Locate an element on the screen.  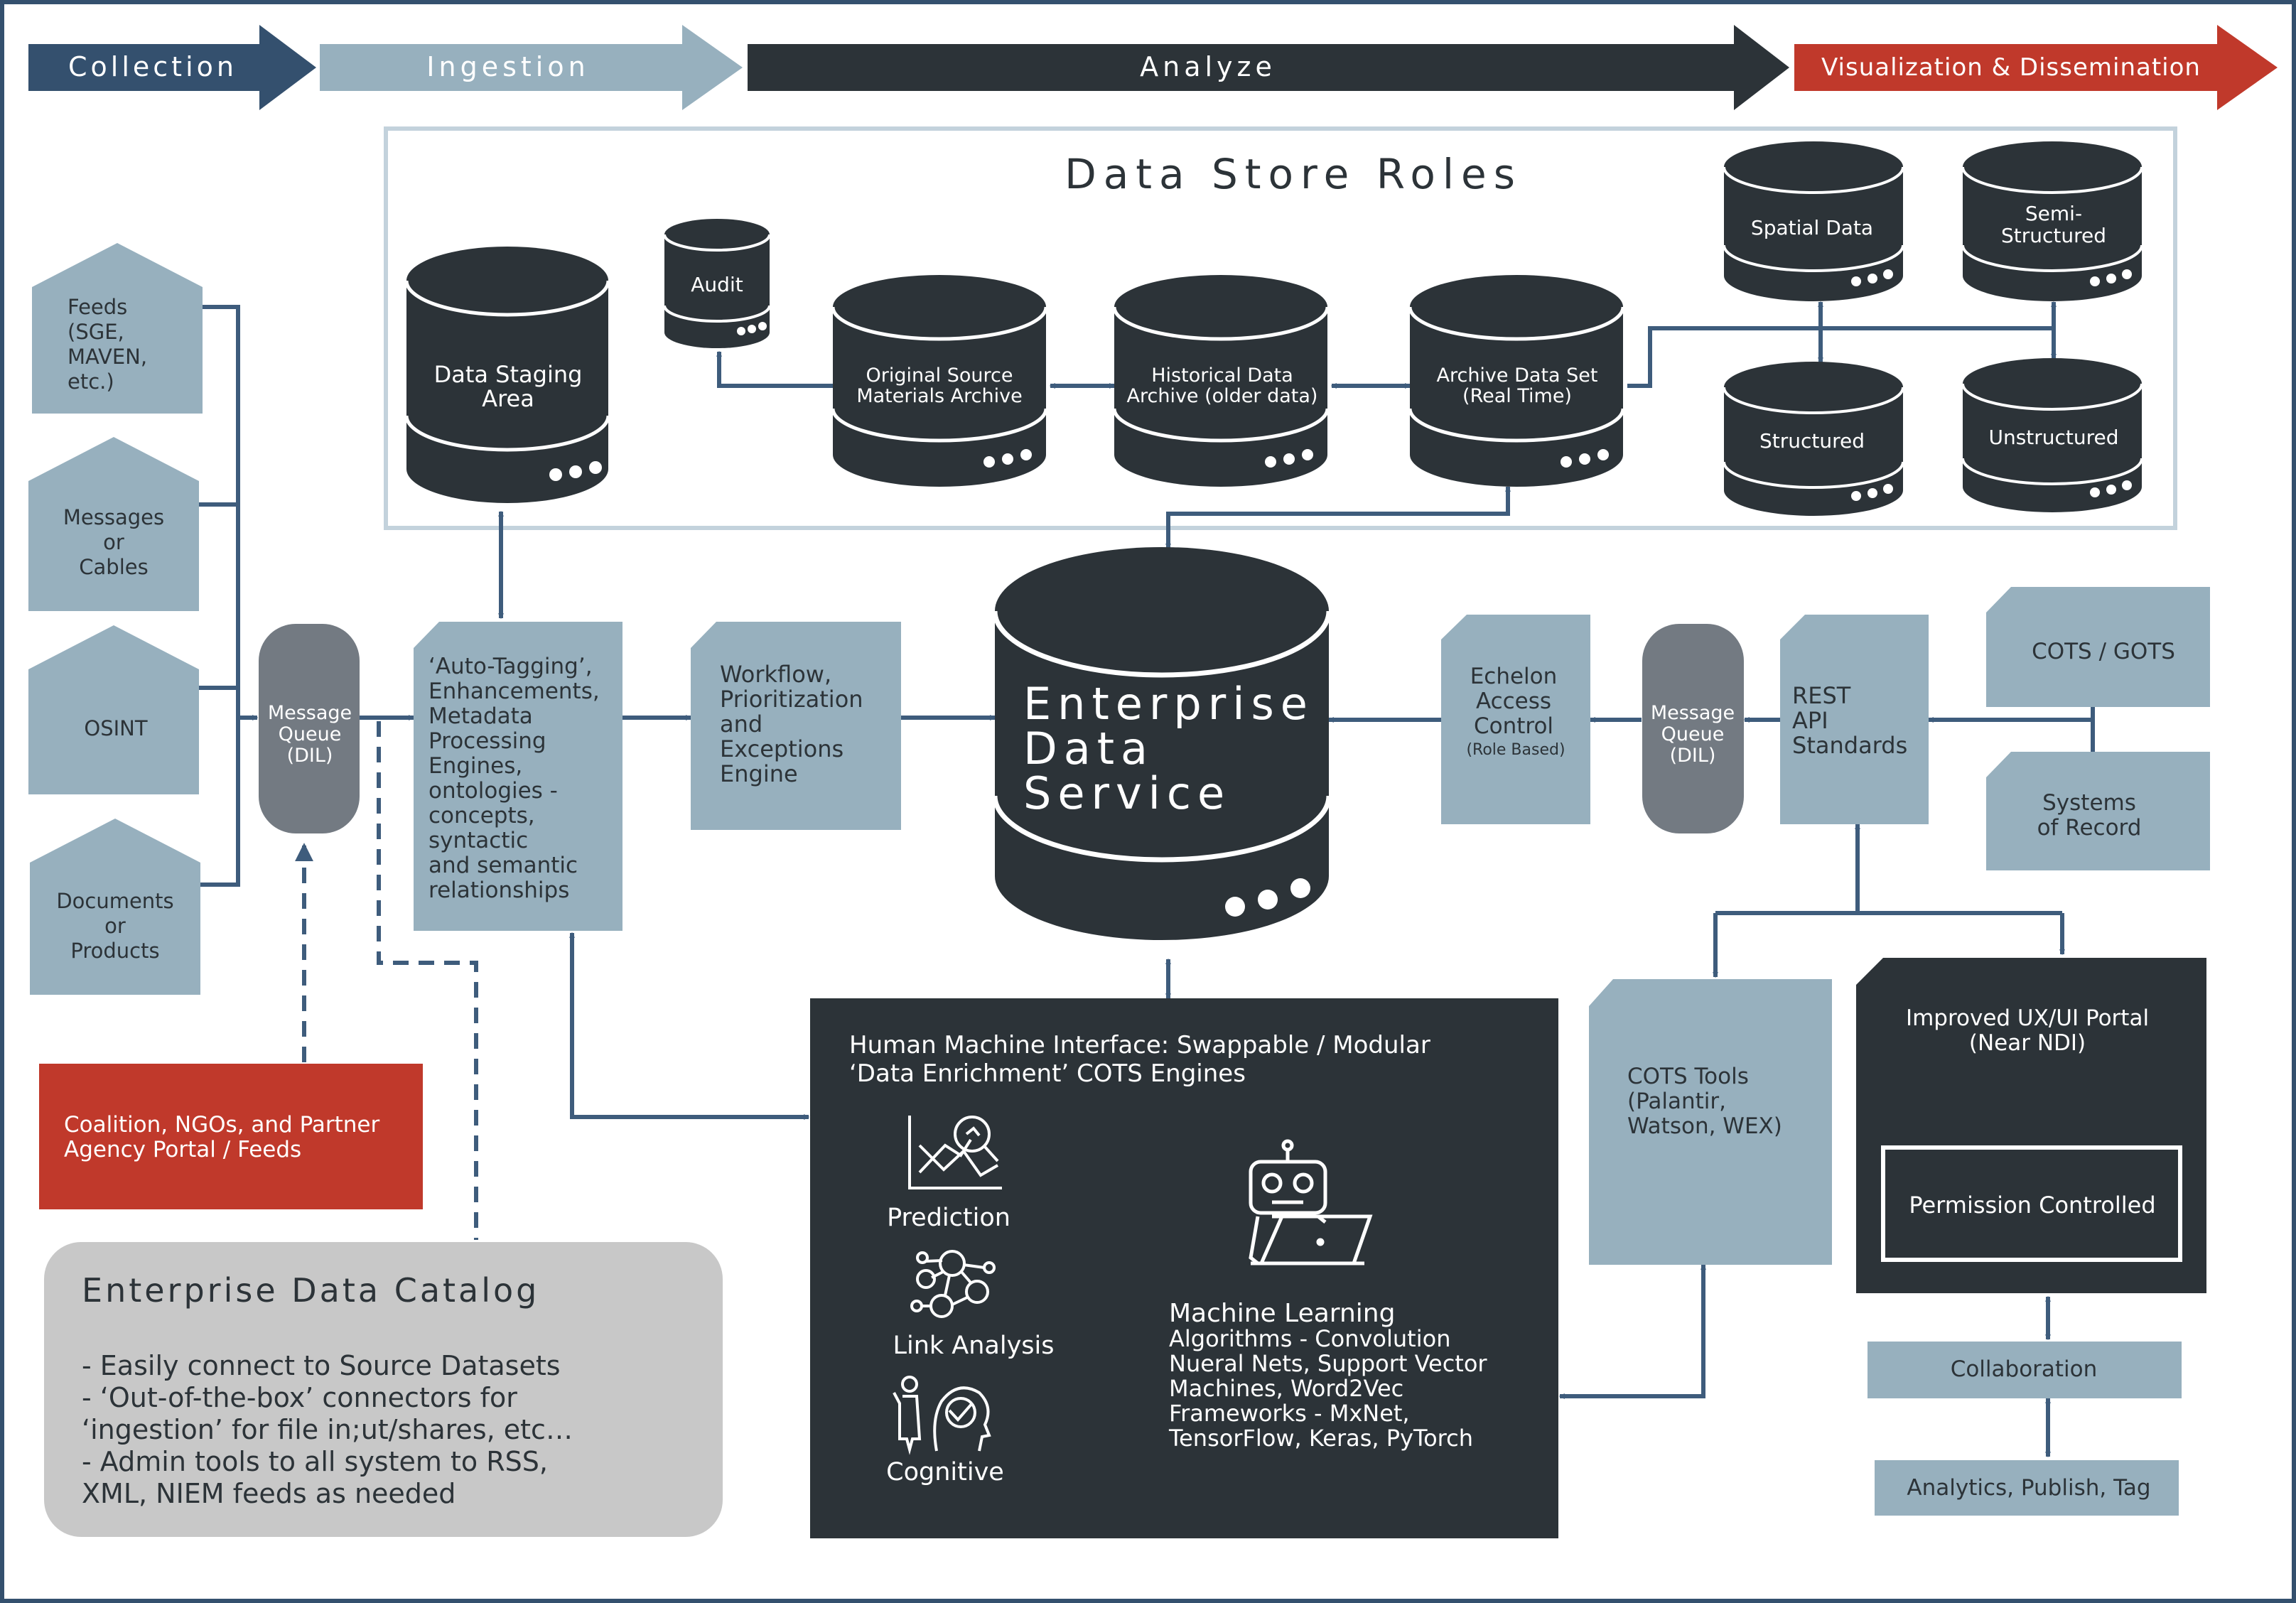
echelon-role-label: (Role Based) is located at coordinates (1515, 750).